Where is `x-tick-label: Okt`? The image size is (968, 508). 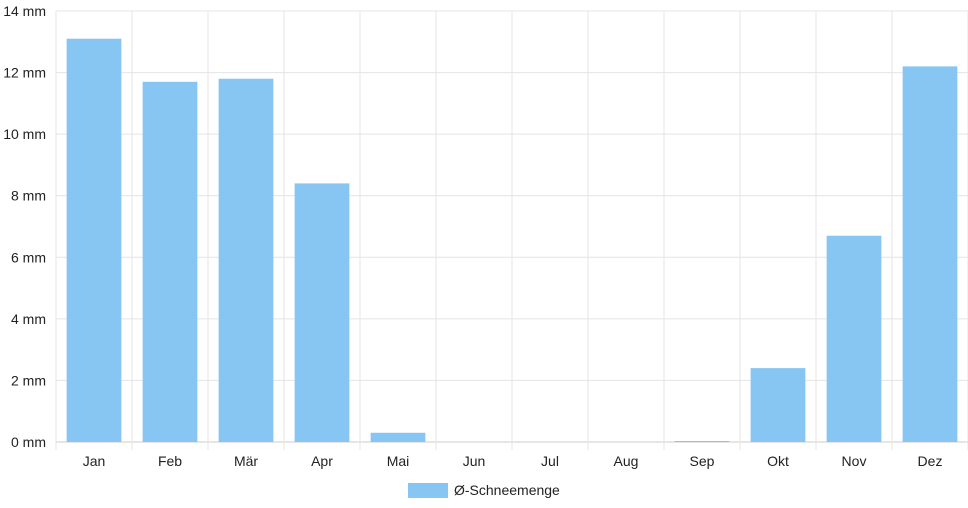 x-tick-label: Okt is located at coordinates (778, 461).